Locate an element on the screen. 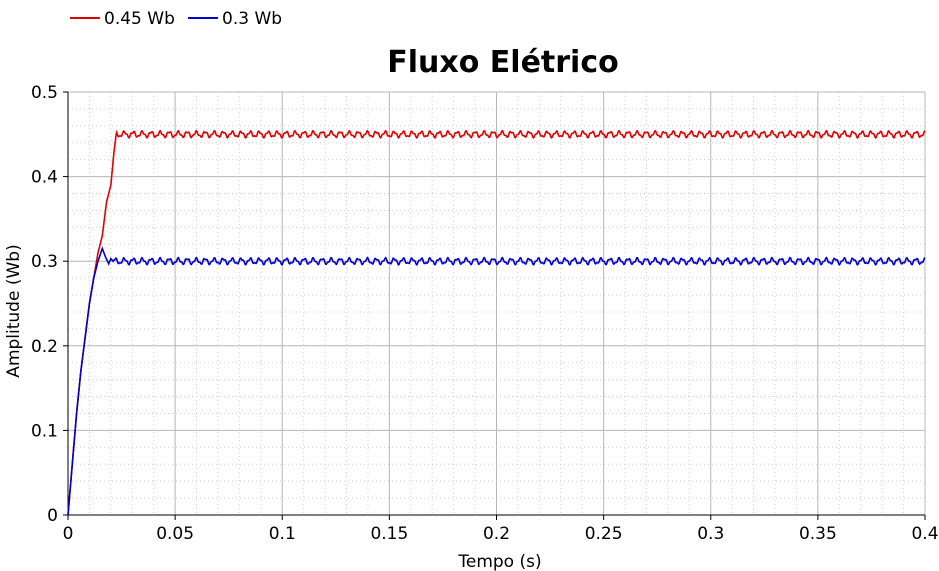  x-axis-label: Tempo (s) is located at coordinates (499, 561).